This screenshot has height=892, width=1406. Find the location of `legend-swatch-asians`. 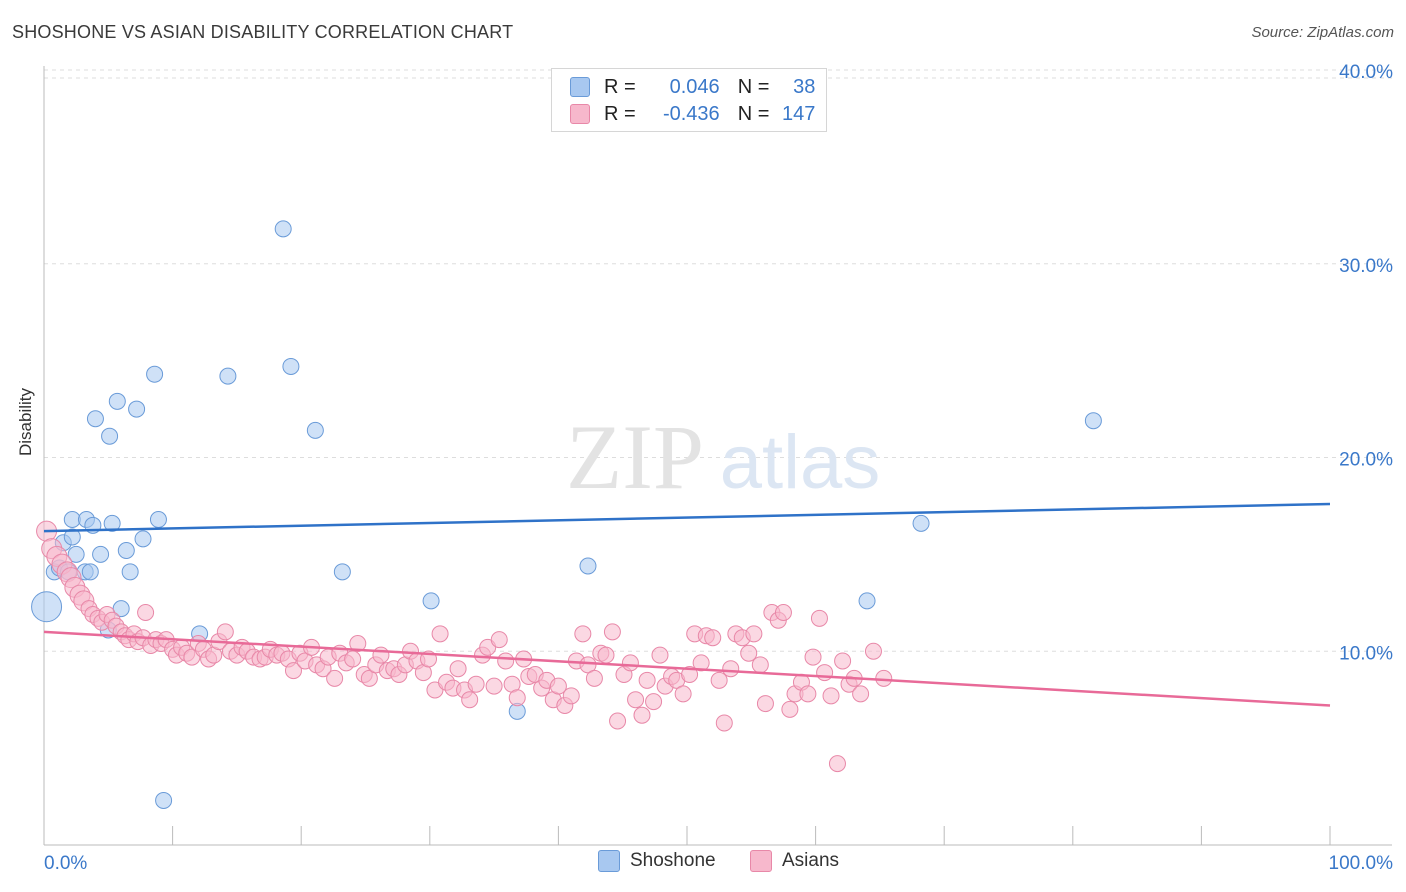

legend-swatch-asians is located at coordinates (580, 114).